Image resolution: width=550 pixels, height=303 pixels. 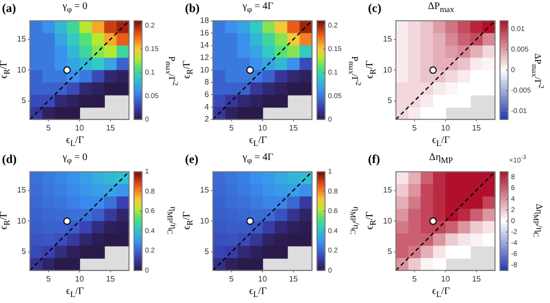 What do you see at coordinates (375, 8) in the screenshot?
I see `text: (c)` at bounding box center [375, 8].